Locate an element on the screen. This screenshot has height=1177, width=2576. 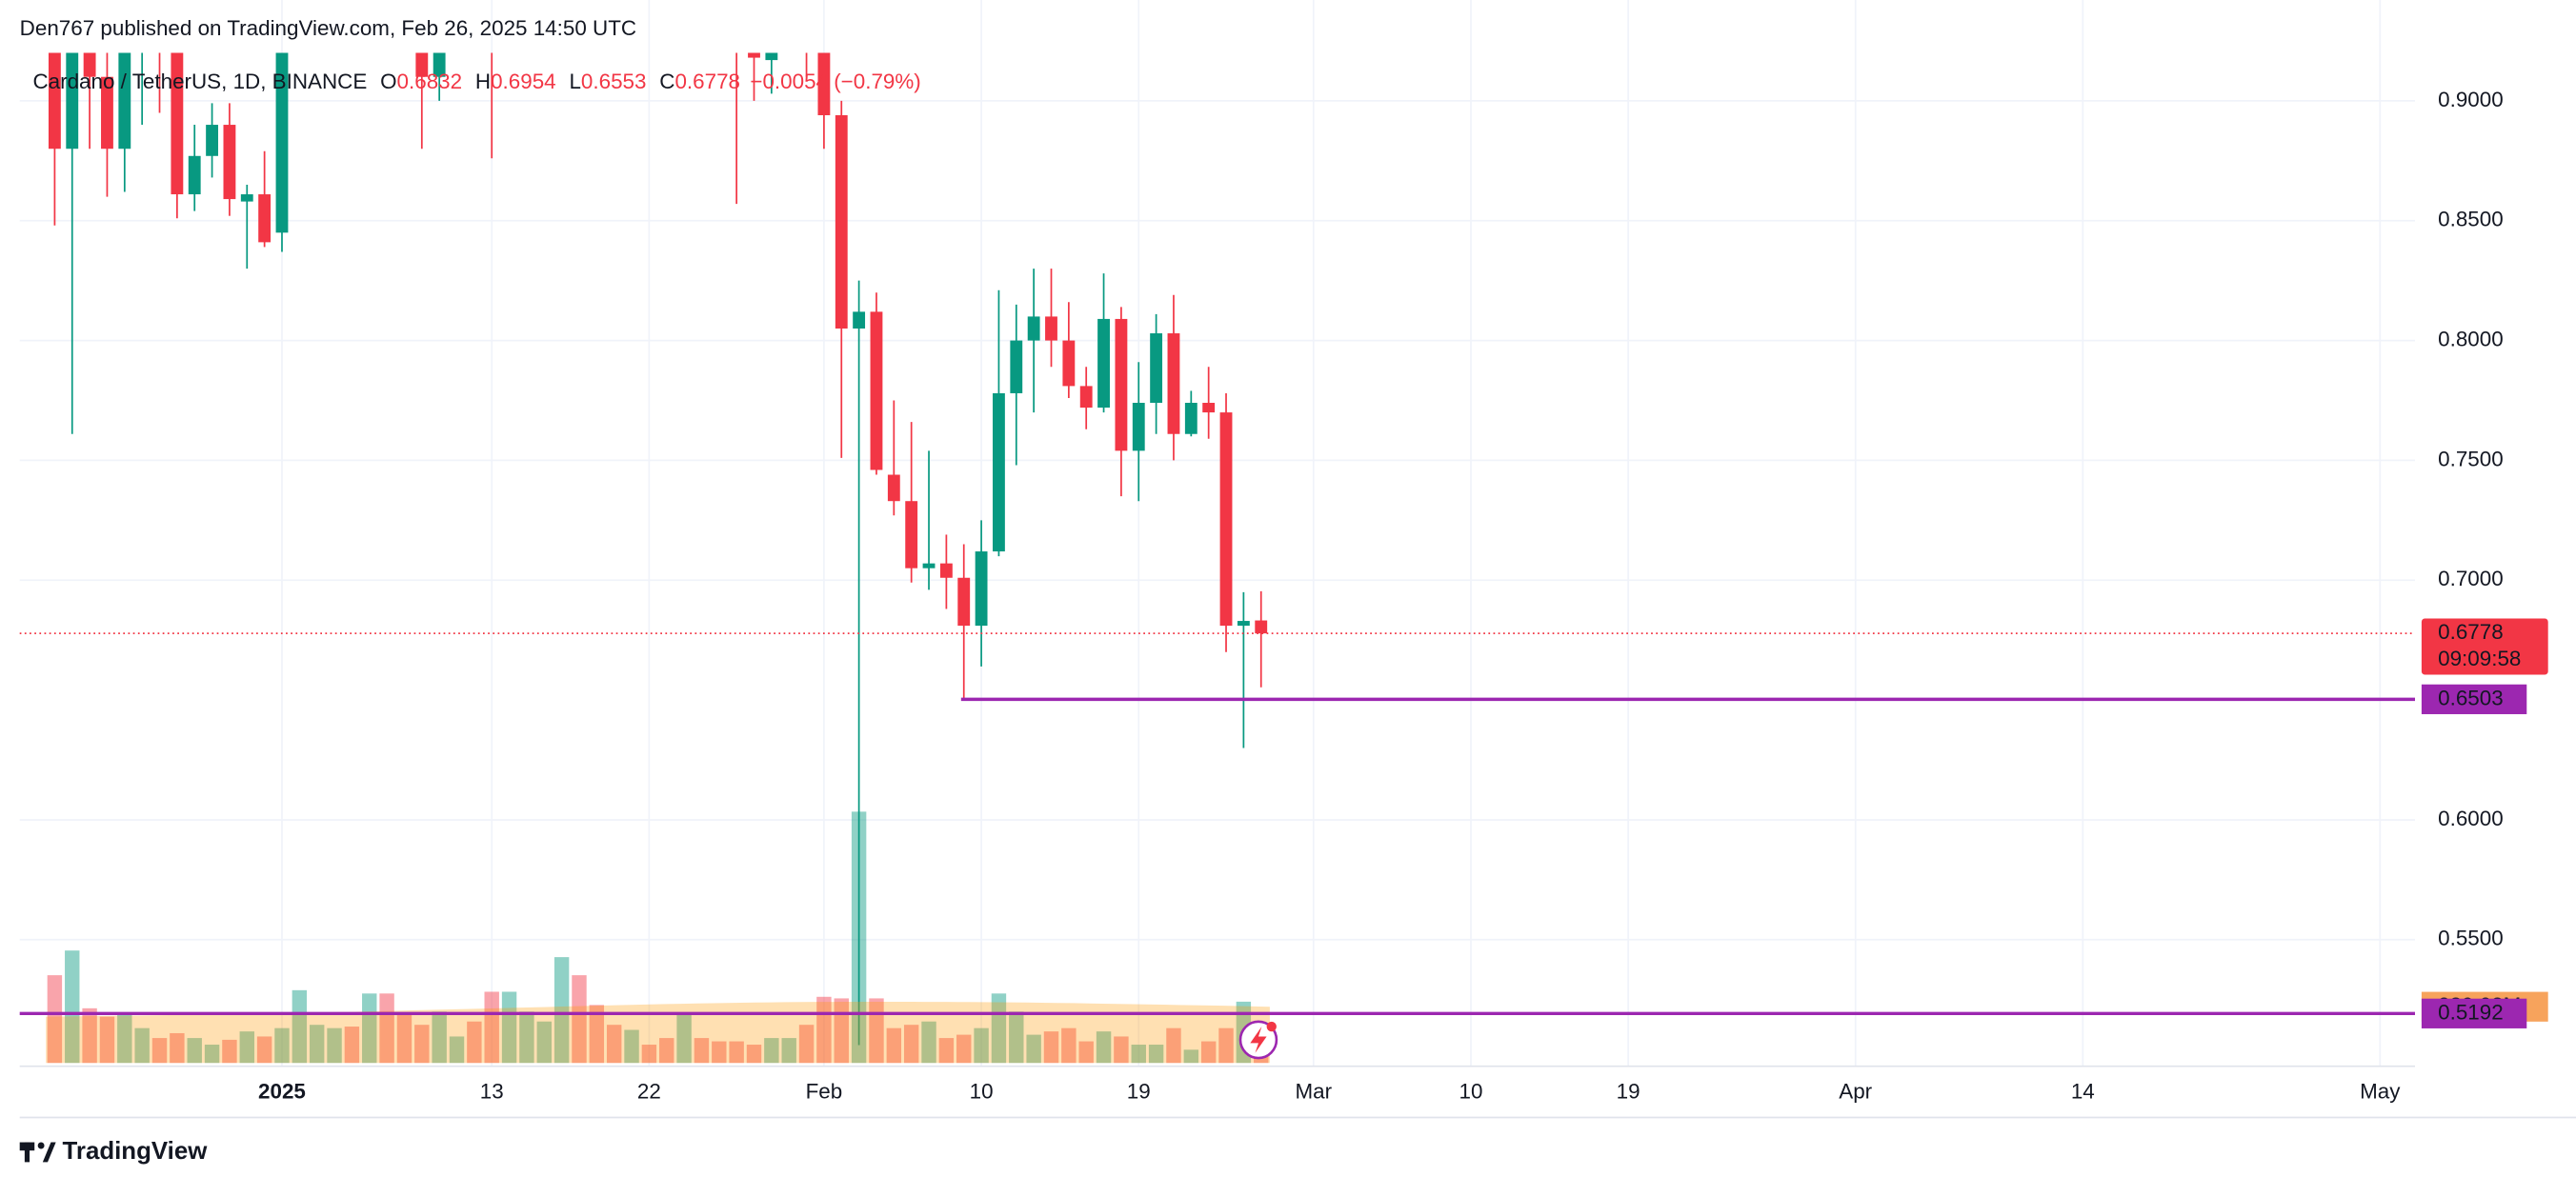
volume is located at coordinates (658, 937).